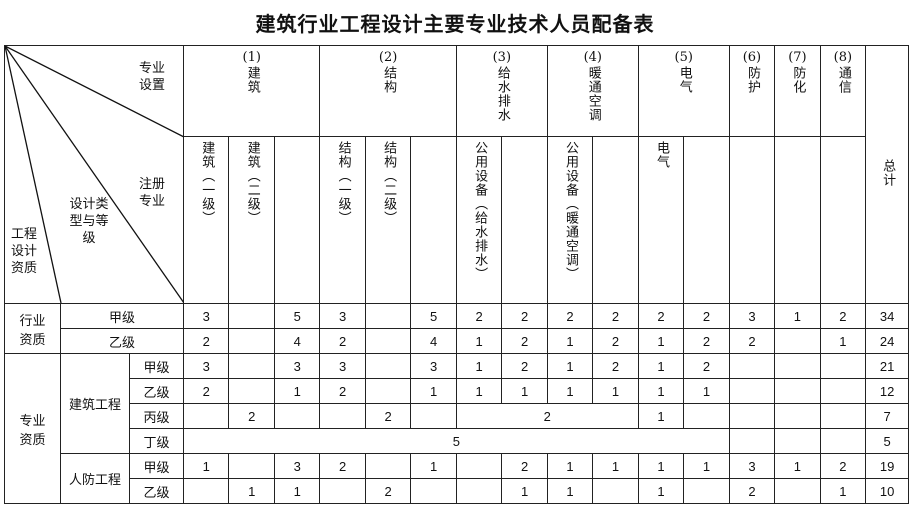  What do you see at coordinates (457, 341) in the screenshot?
I see `table-row: 乙级 2 4 2 4 1 2 1 2 1 2 2 1 24` at bounding box center [457, 341].